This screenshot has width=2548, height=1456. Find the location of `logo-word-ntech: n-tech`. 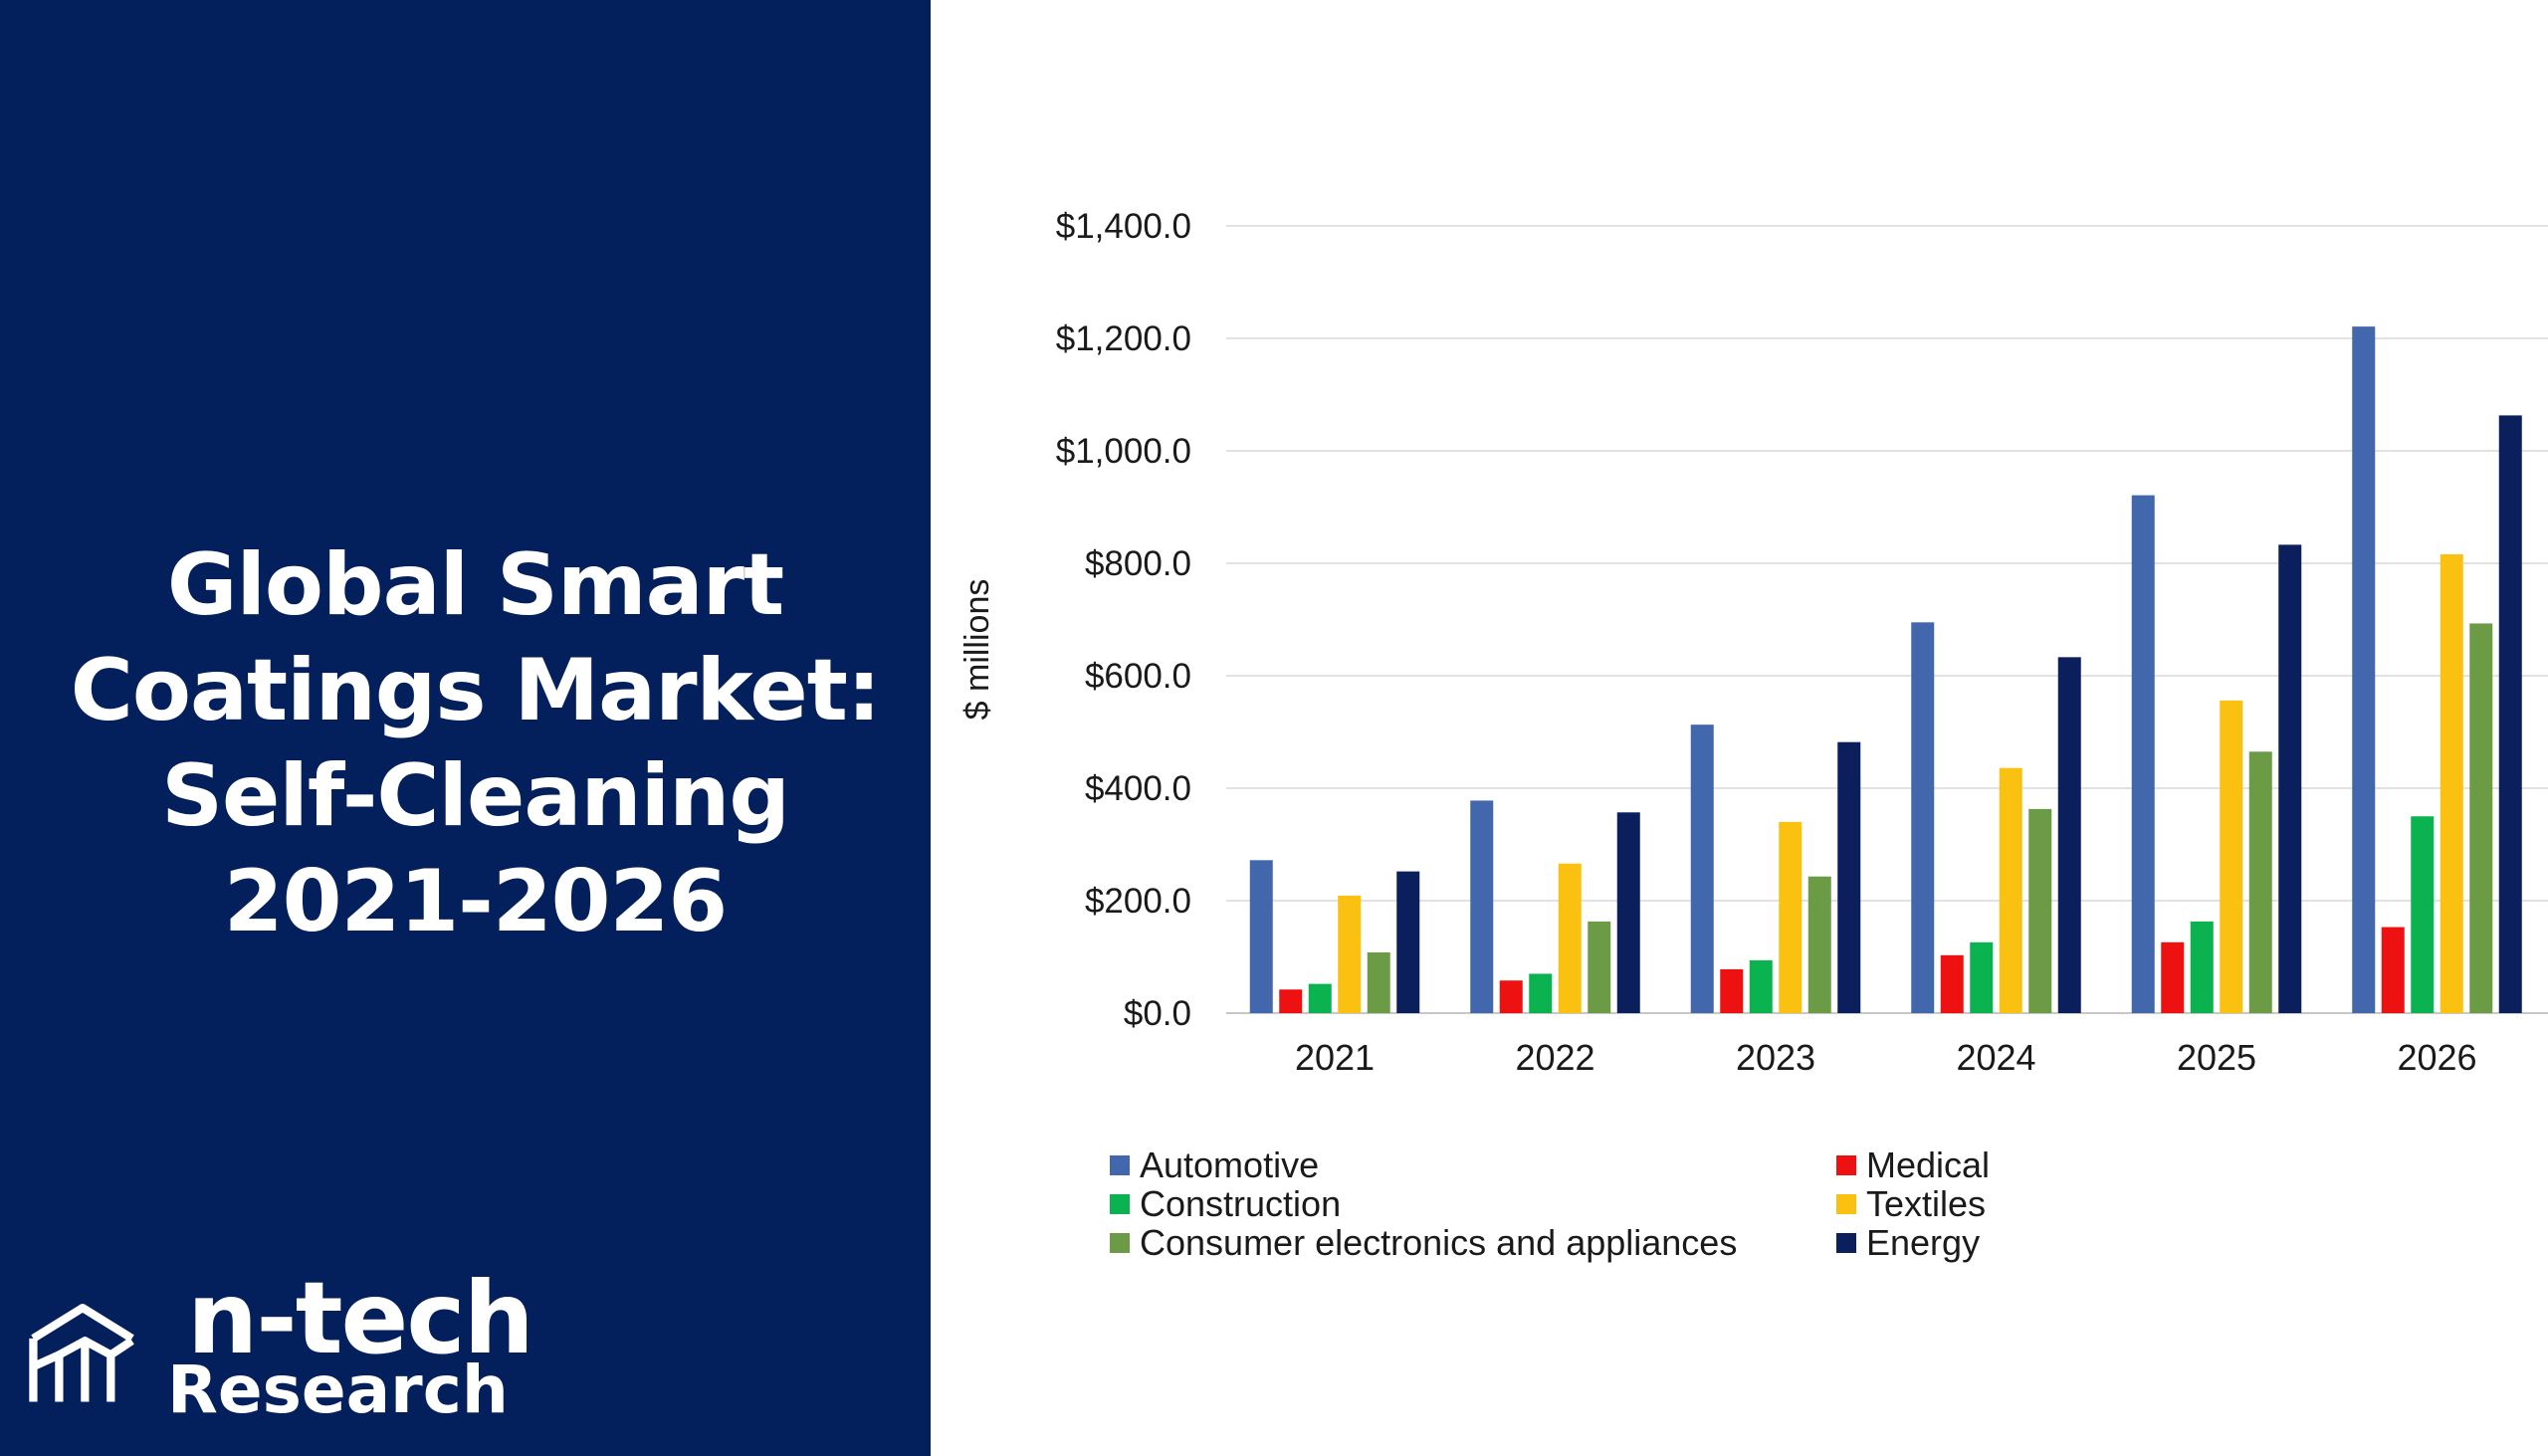

logo-word-ntech: n-tech is located at coordinates (360, 1318).